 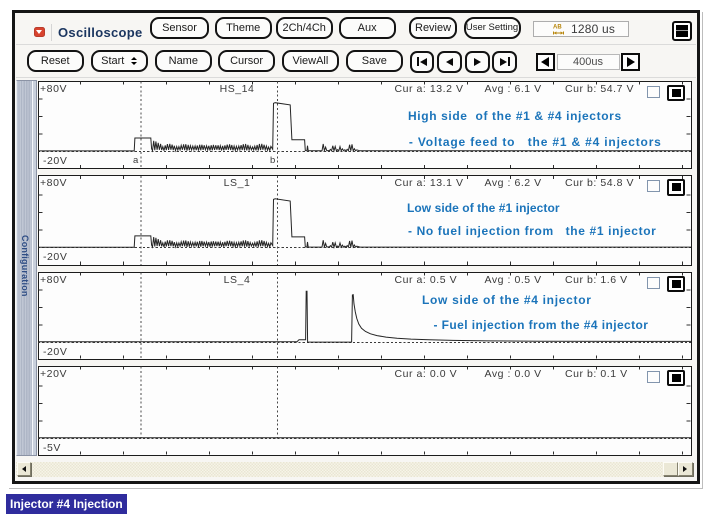 What do you see at coordinates (557, 27) in the screenshot?
I see `svg-text: AB` at bounding box center [557, 27].